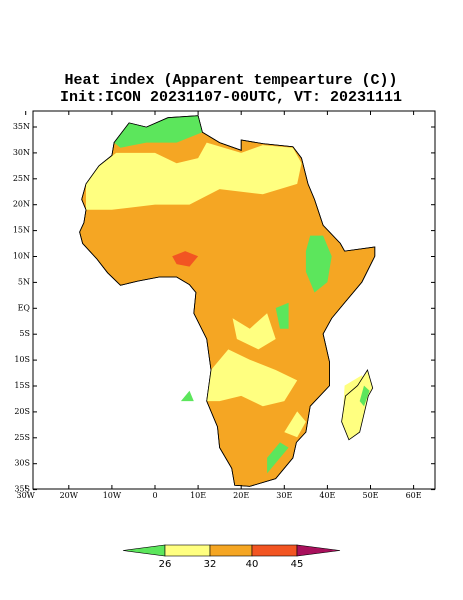 The image size is (463, 600). What do you see at coordinates (144, 550) in the screenshot?
I see `colorbar-low` at bounding box center [144, 550].